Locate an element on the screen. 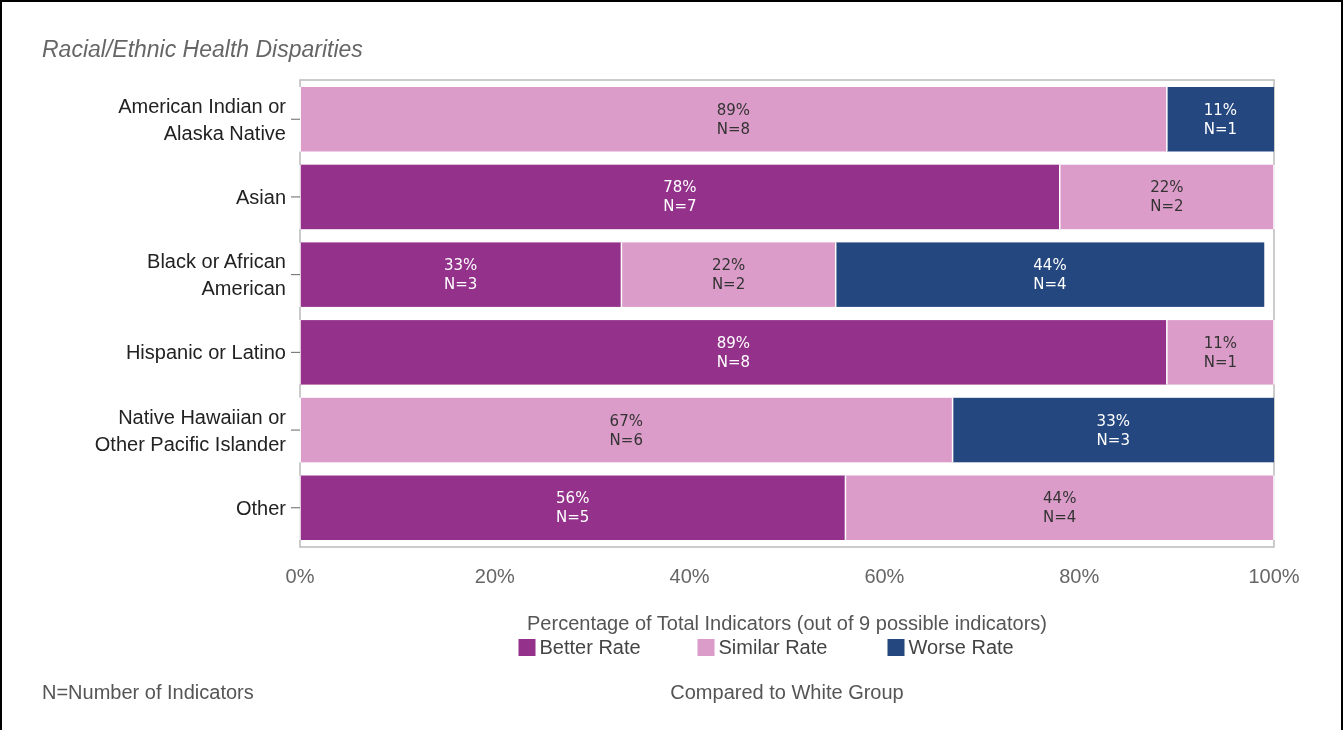 This screenshot has width=1343, height=730. data-label: 56% N=5 is located at coordinates (573, 508).